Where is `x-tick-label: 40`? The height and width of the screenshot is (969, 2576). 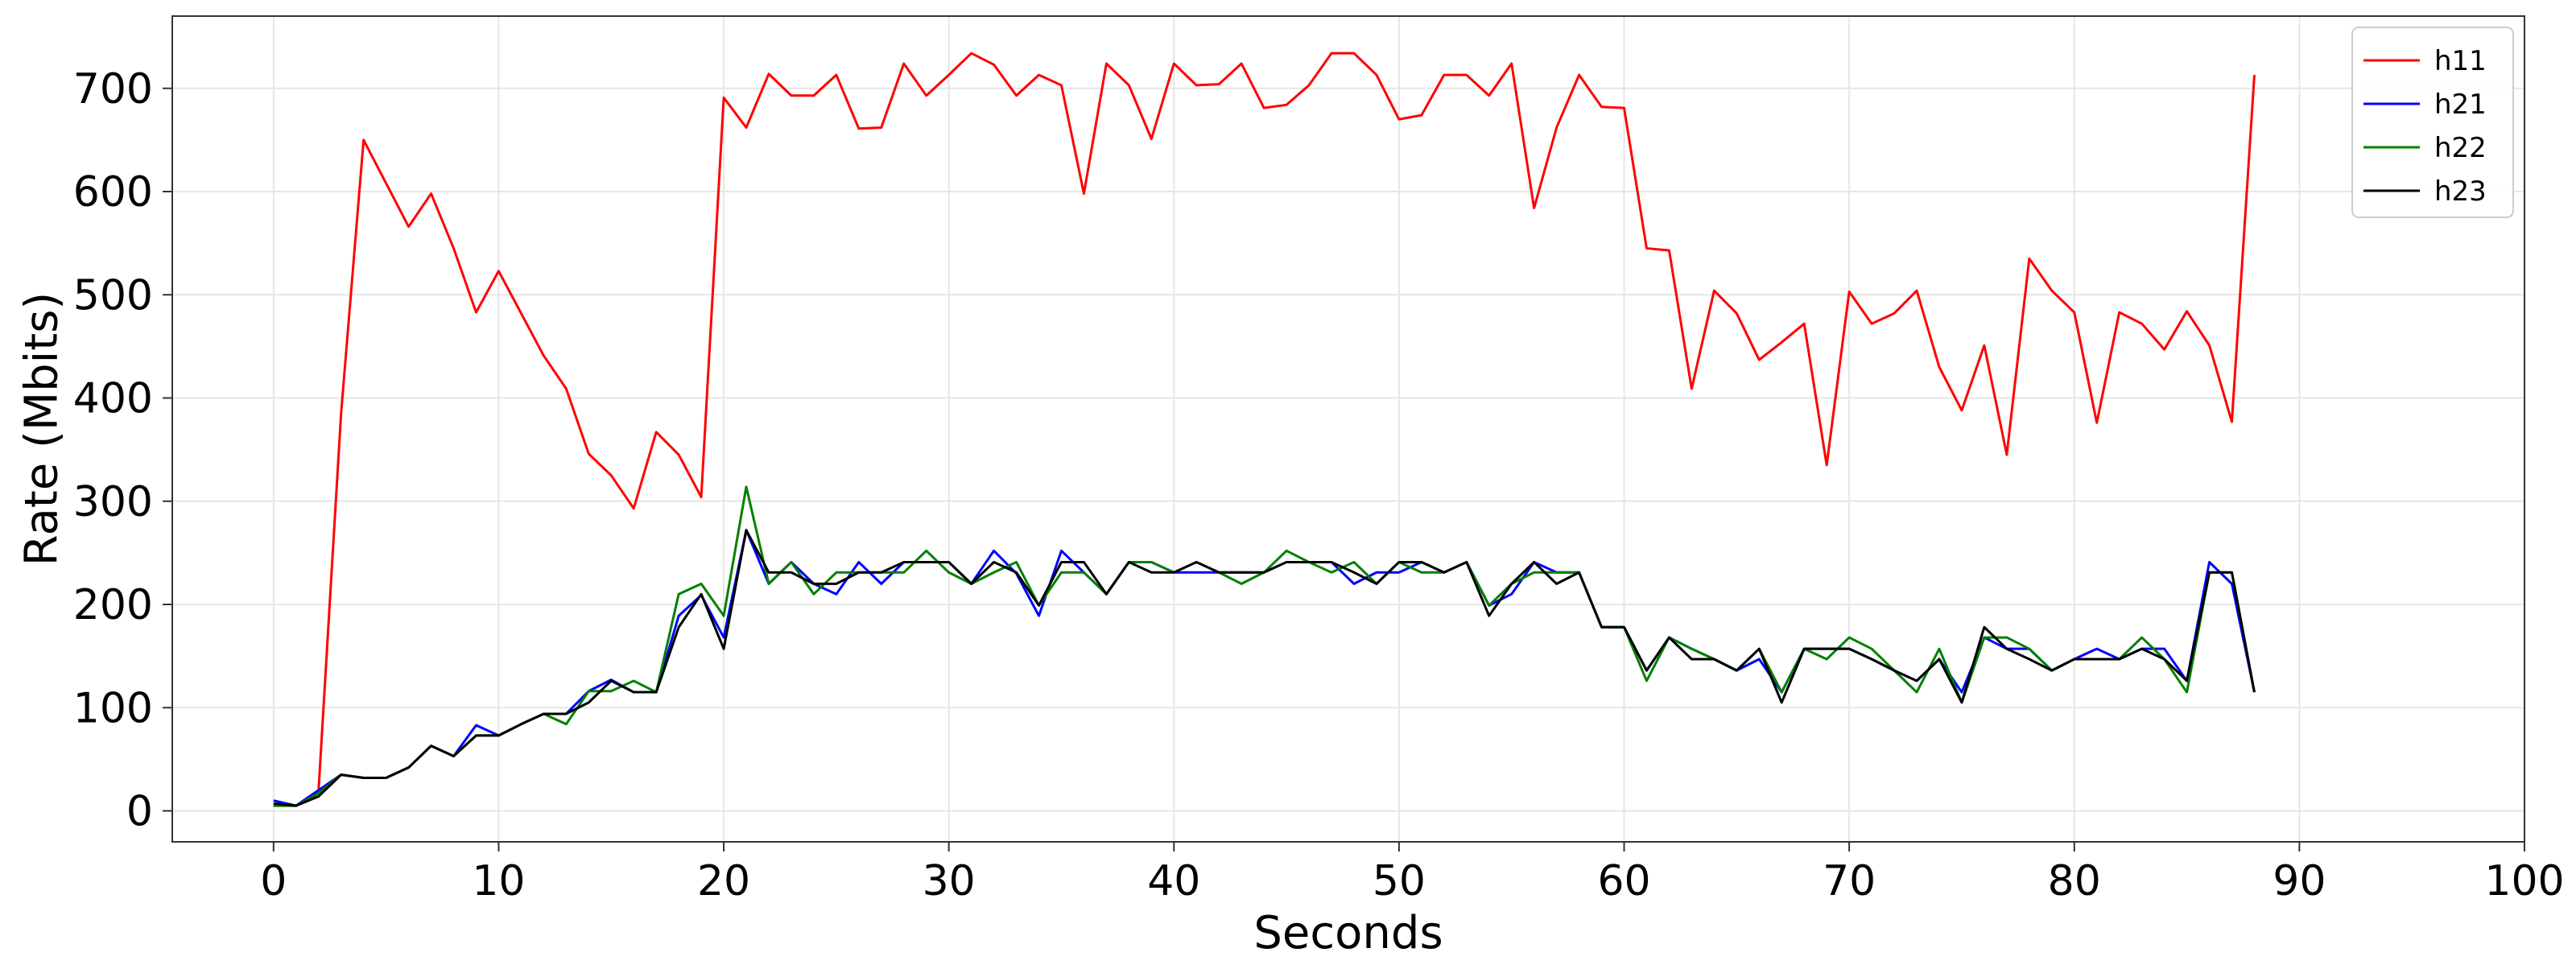
x-tick-label: 40 is located at coordinates (1173, 881).